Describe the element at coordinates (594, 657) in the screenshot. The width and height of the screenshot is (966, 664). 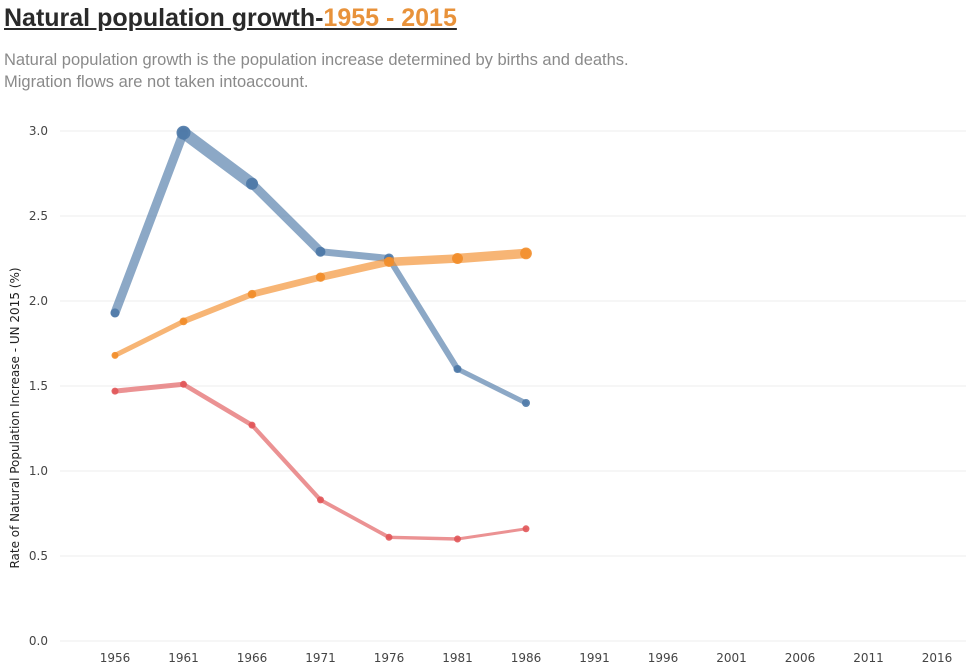
I see `x-tick-label: 1991` at that location.